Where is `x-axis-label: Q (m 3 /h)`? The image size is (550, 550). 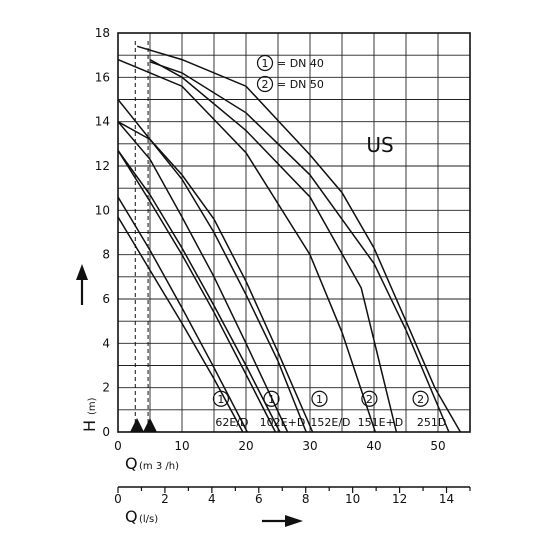 x-axis-label: Q (m 3 /h) is located at coordinates (152, 463).